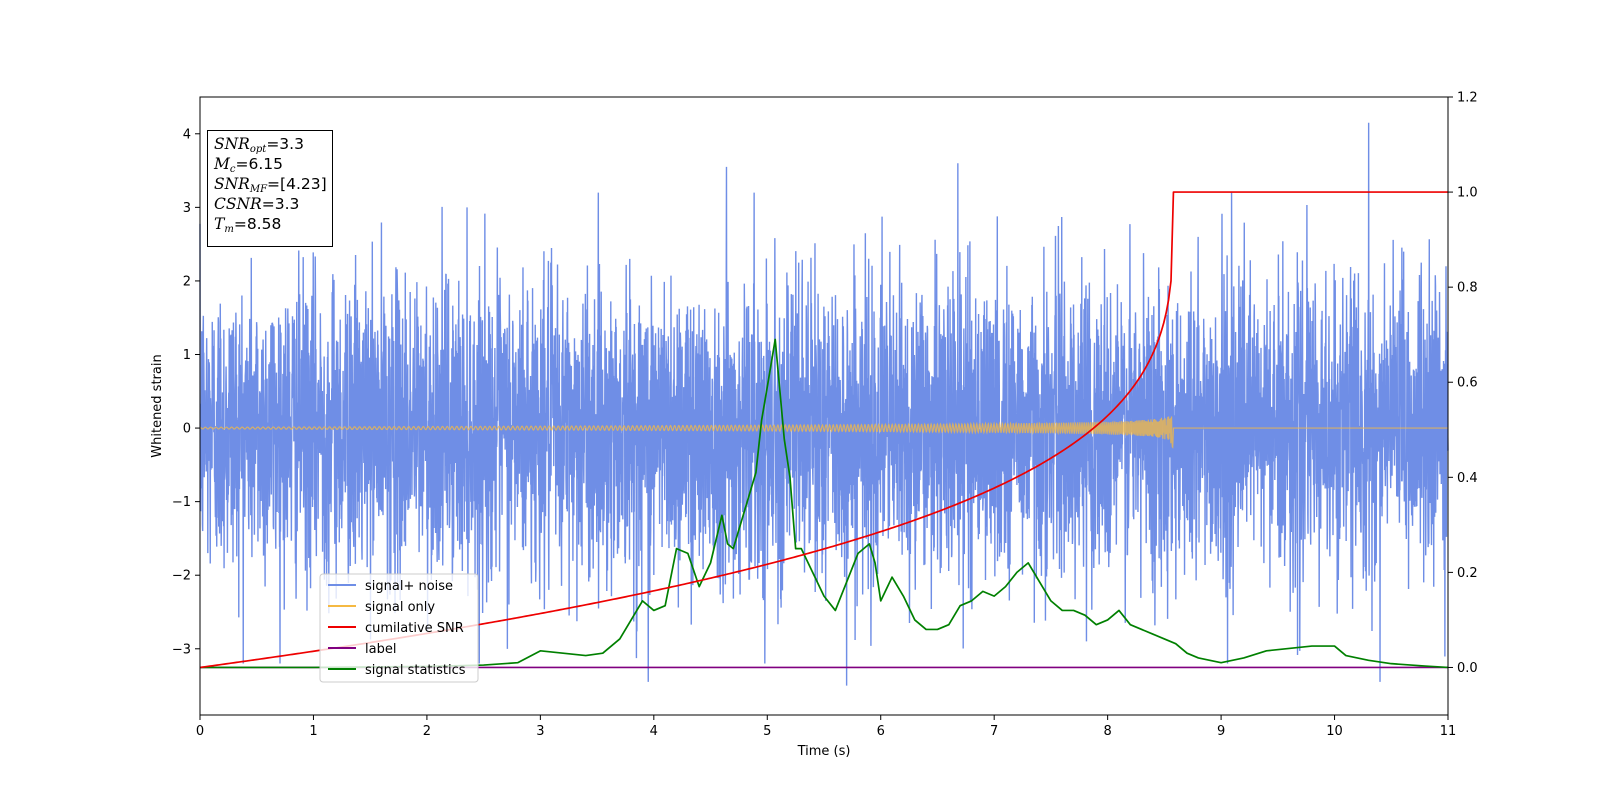 The image size is (1600, 800). Describe the element at coordinates (540, 731) in the screenshot. I see `x-tick-label: 3` at that location.